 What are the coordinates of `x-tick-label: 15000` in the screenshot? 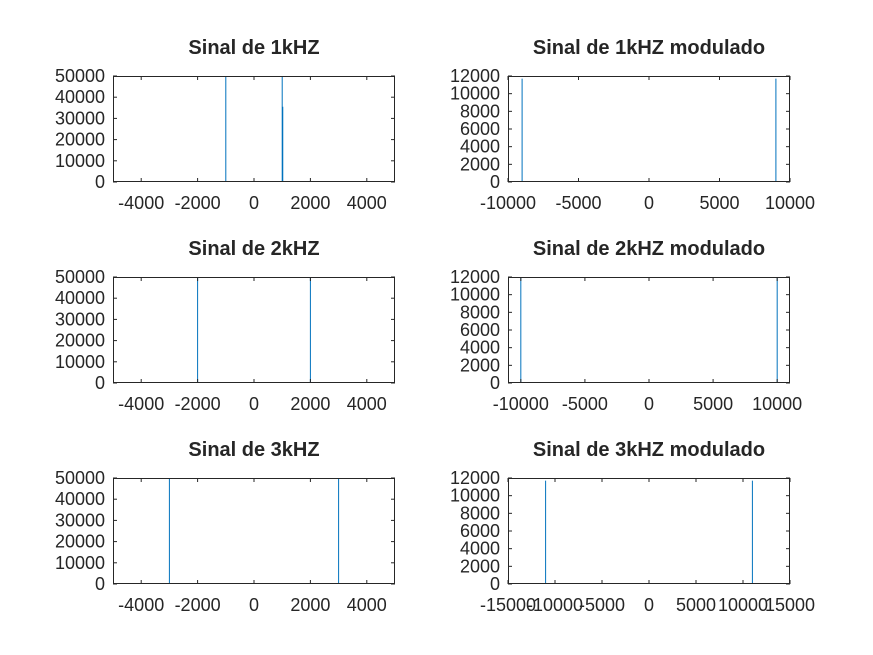 It's located at (790, 605).